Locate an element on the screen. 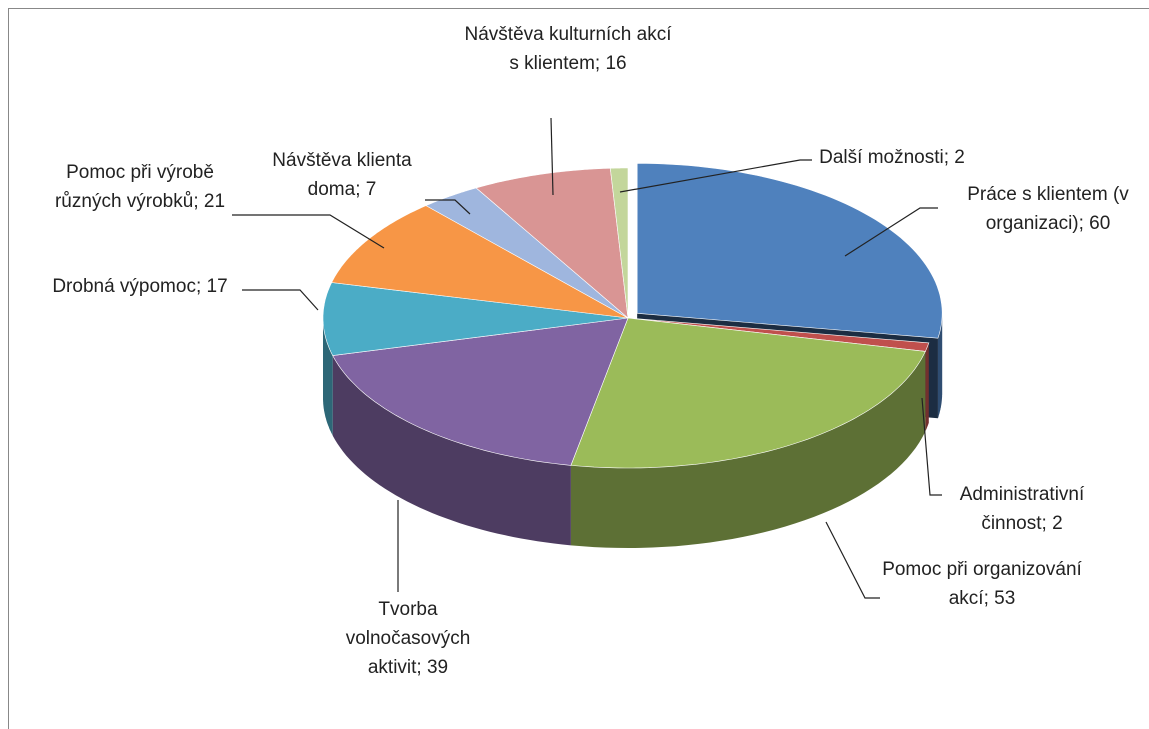 This screenshot has height=729, width=1149. data-label: Další možnosti; 2 is located at coordinates (892, 157).